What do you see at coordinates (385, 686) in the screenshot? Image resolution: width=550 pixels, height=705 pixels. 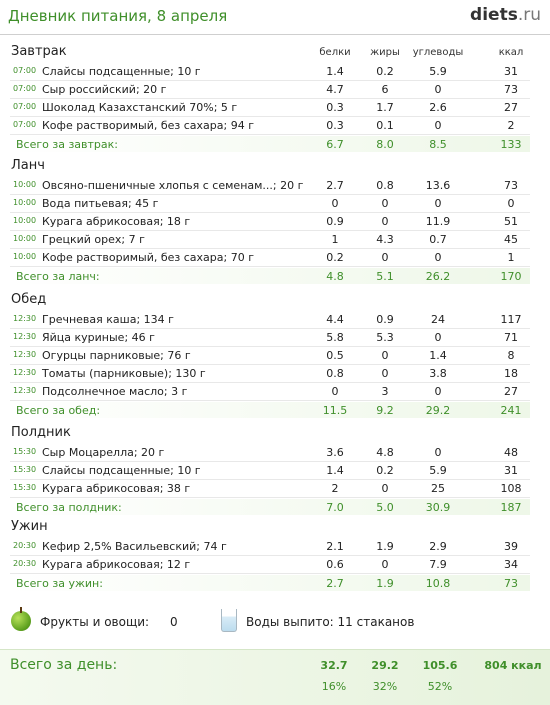 I see `day-pct-fat: 32%` at bounding box center [385, 686].